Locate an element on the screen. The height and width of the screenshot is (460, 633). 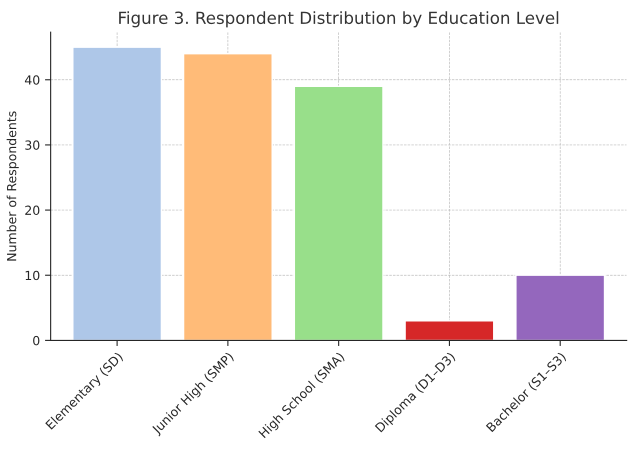
y-axis-title: Number of Respondents is located at coordinates (12, 186).